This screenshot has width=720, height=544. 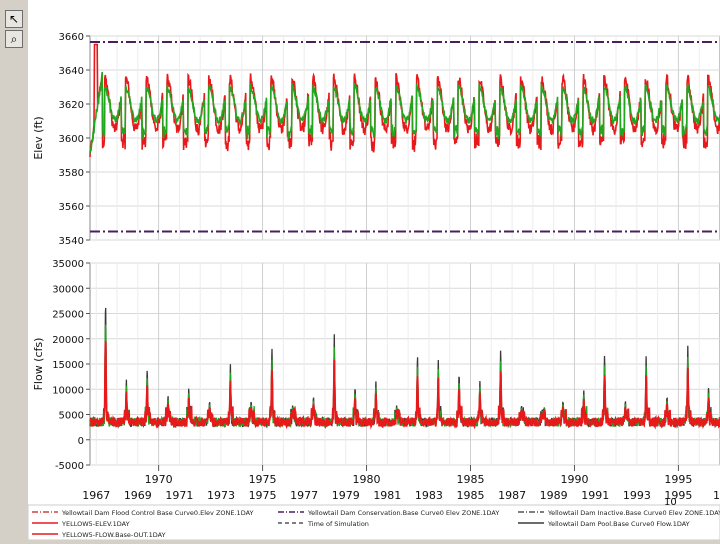 I want to click on xtick-major-label: 1975, so click(x=263, y=479).